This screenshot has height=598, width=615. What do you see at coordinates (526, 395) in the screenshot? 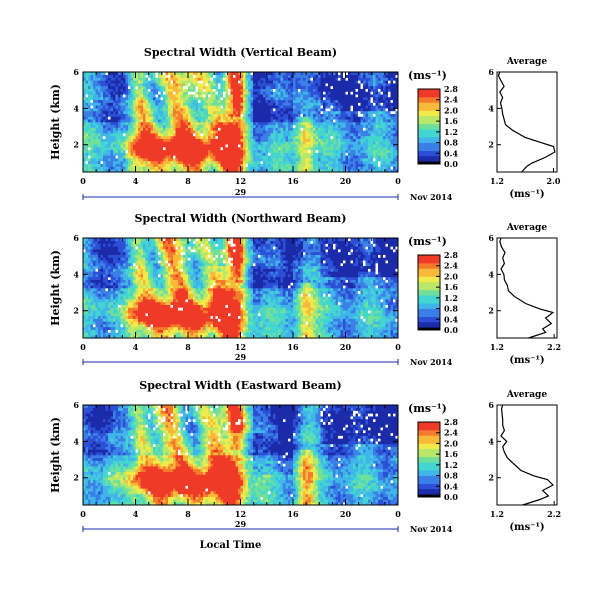
I see `profile-title: Average` at bounding box center [526, 395].